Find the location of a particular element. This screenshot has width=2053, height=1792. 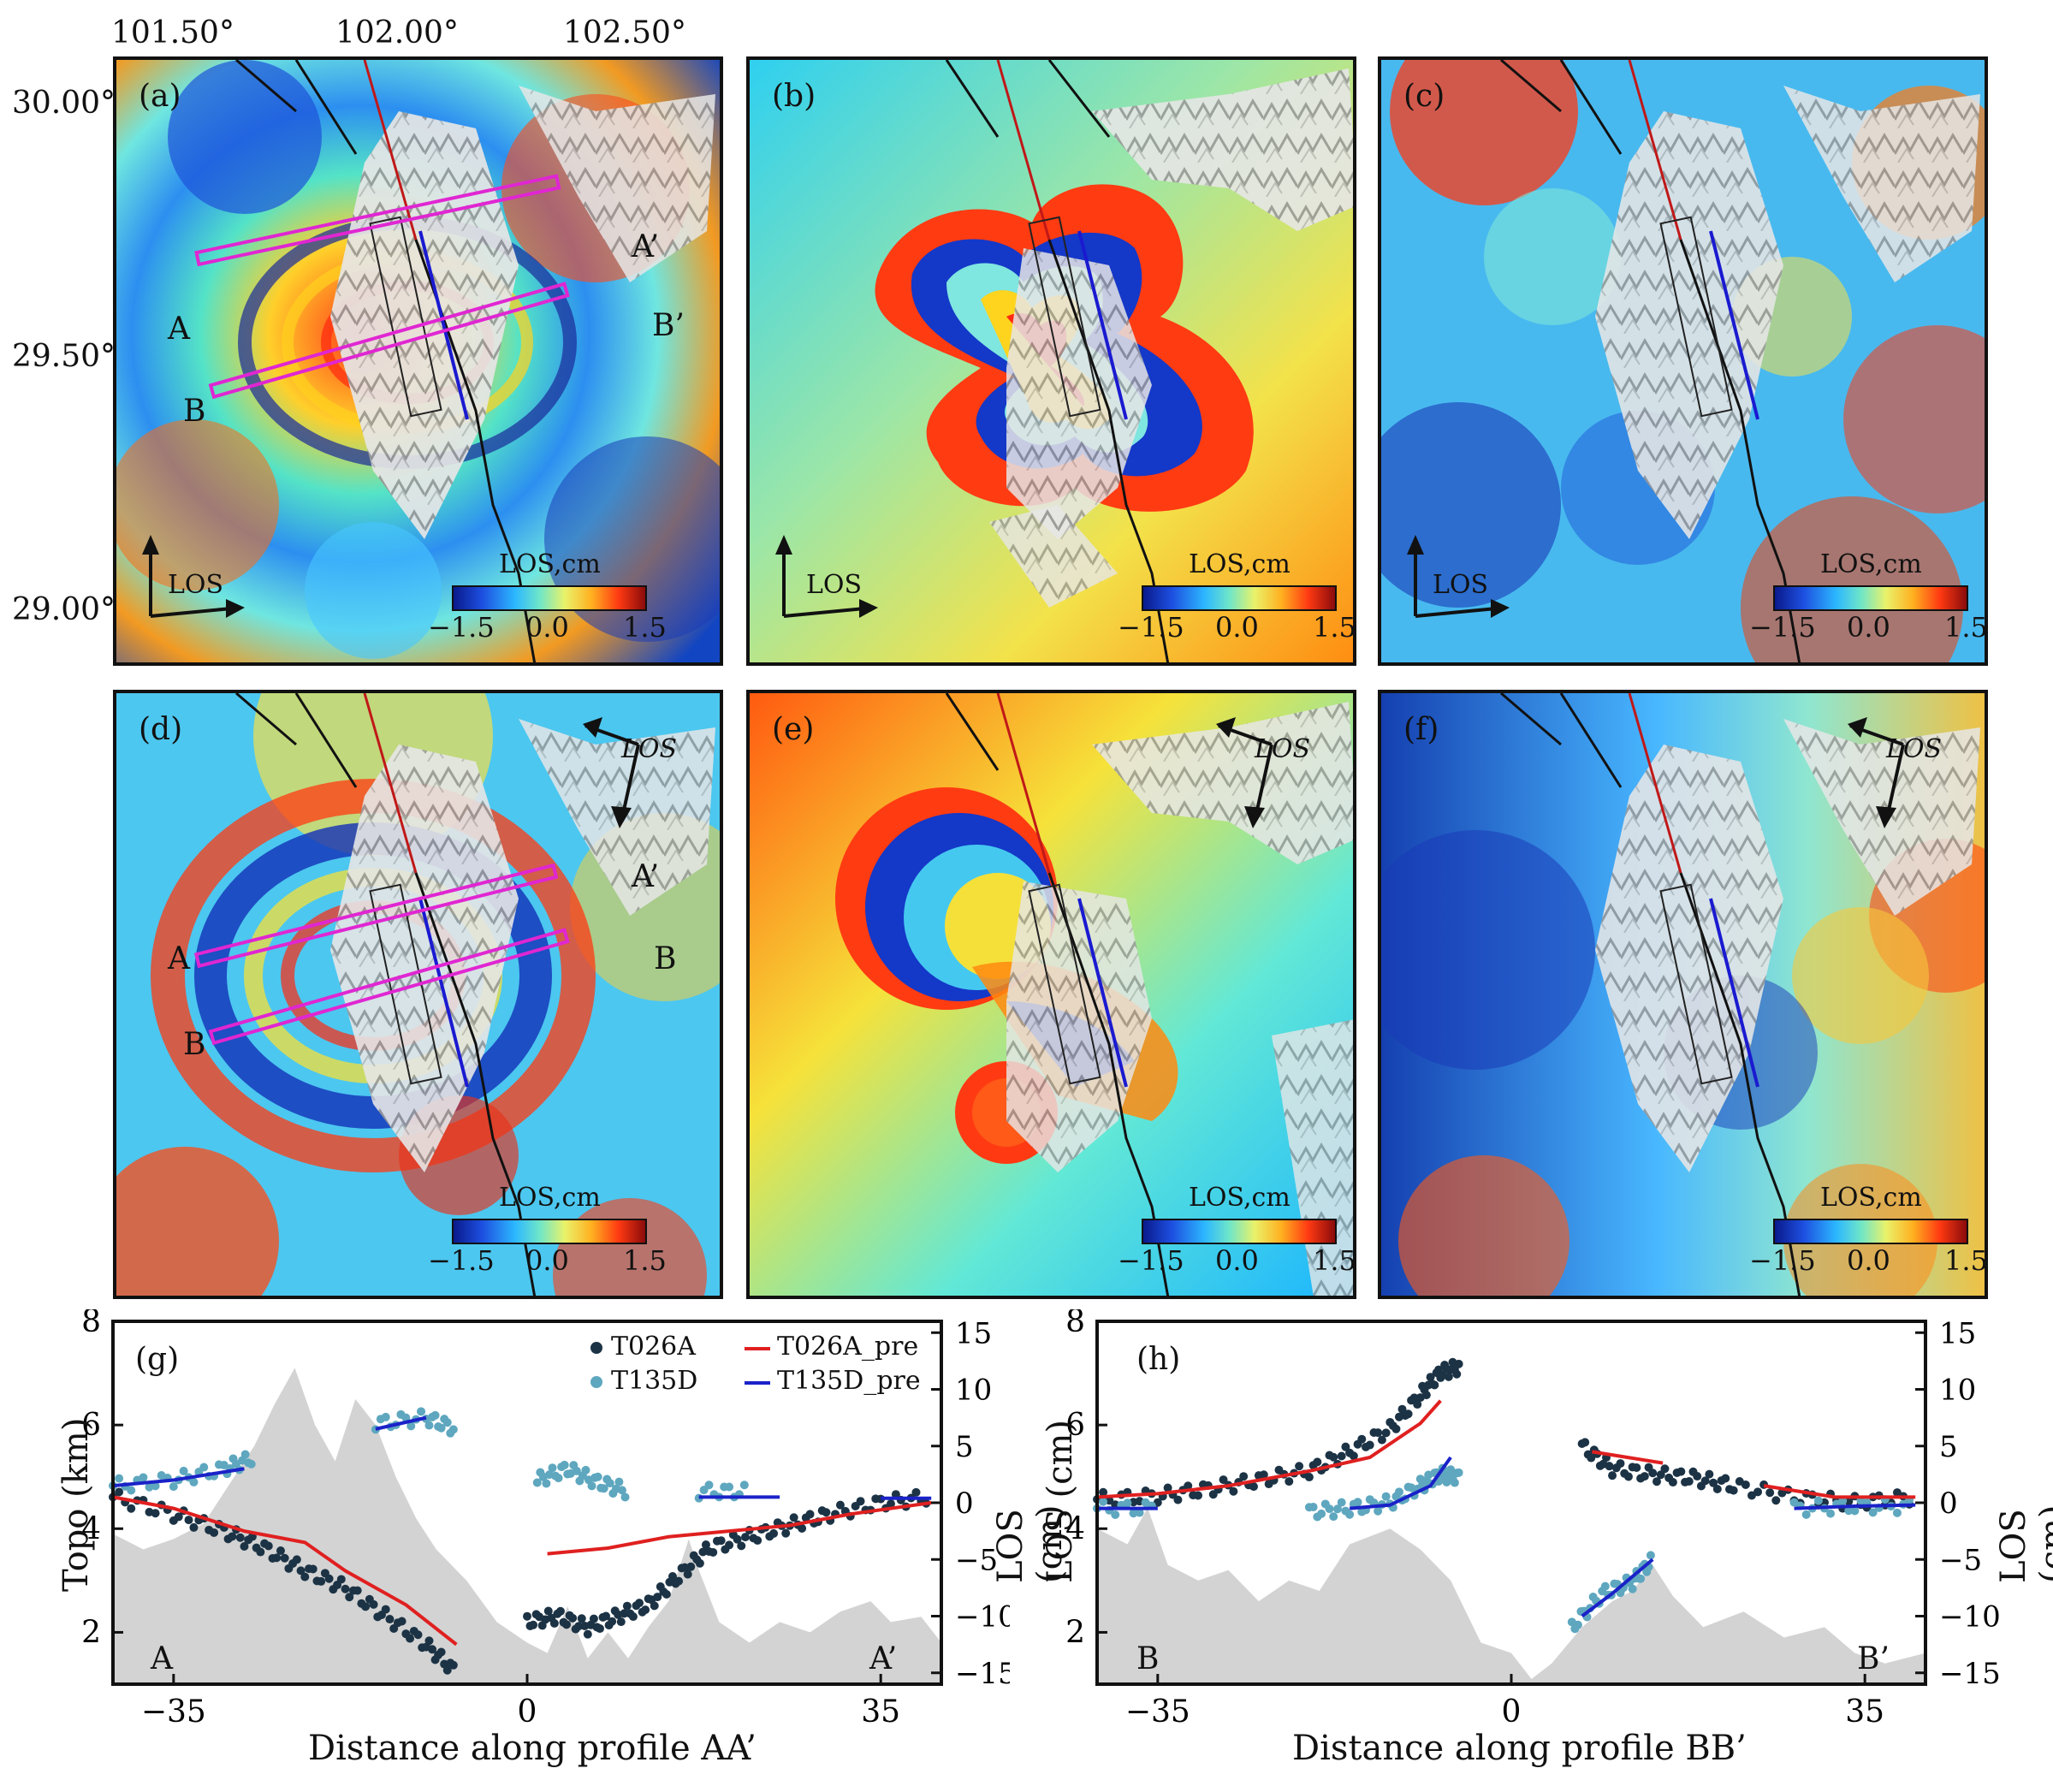

y-tick-label-right: 15 is located at coordinates (1957, 1333).